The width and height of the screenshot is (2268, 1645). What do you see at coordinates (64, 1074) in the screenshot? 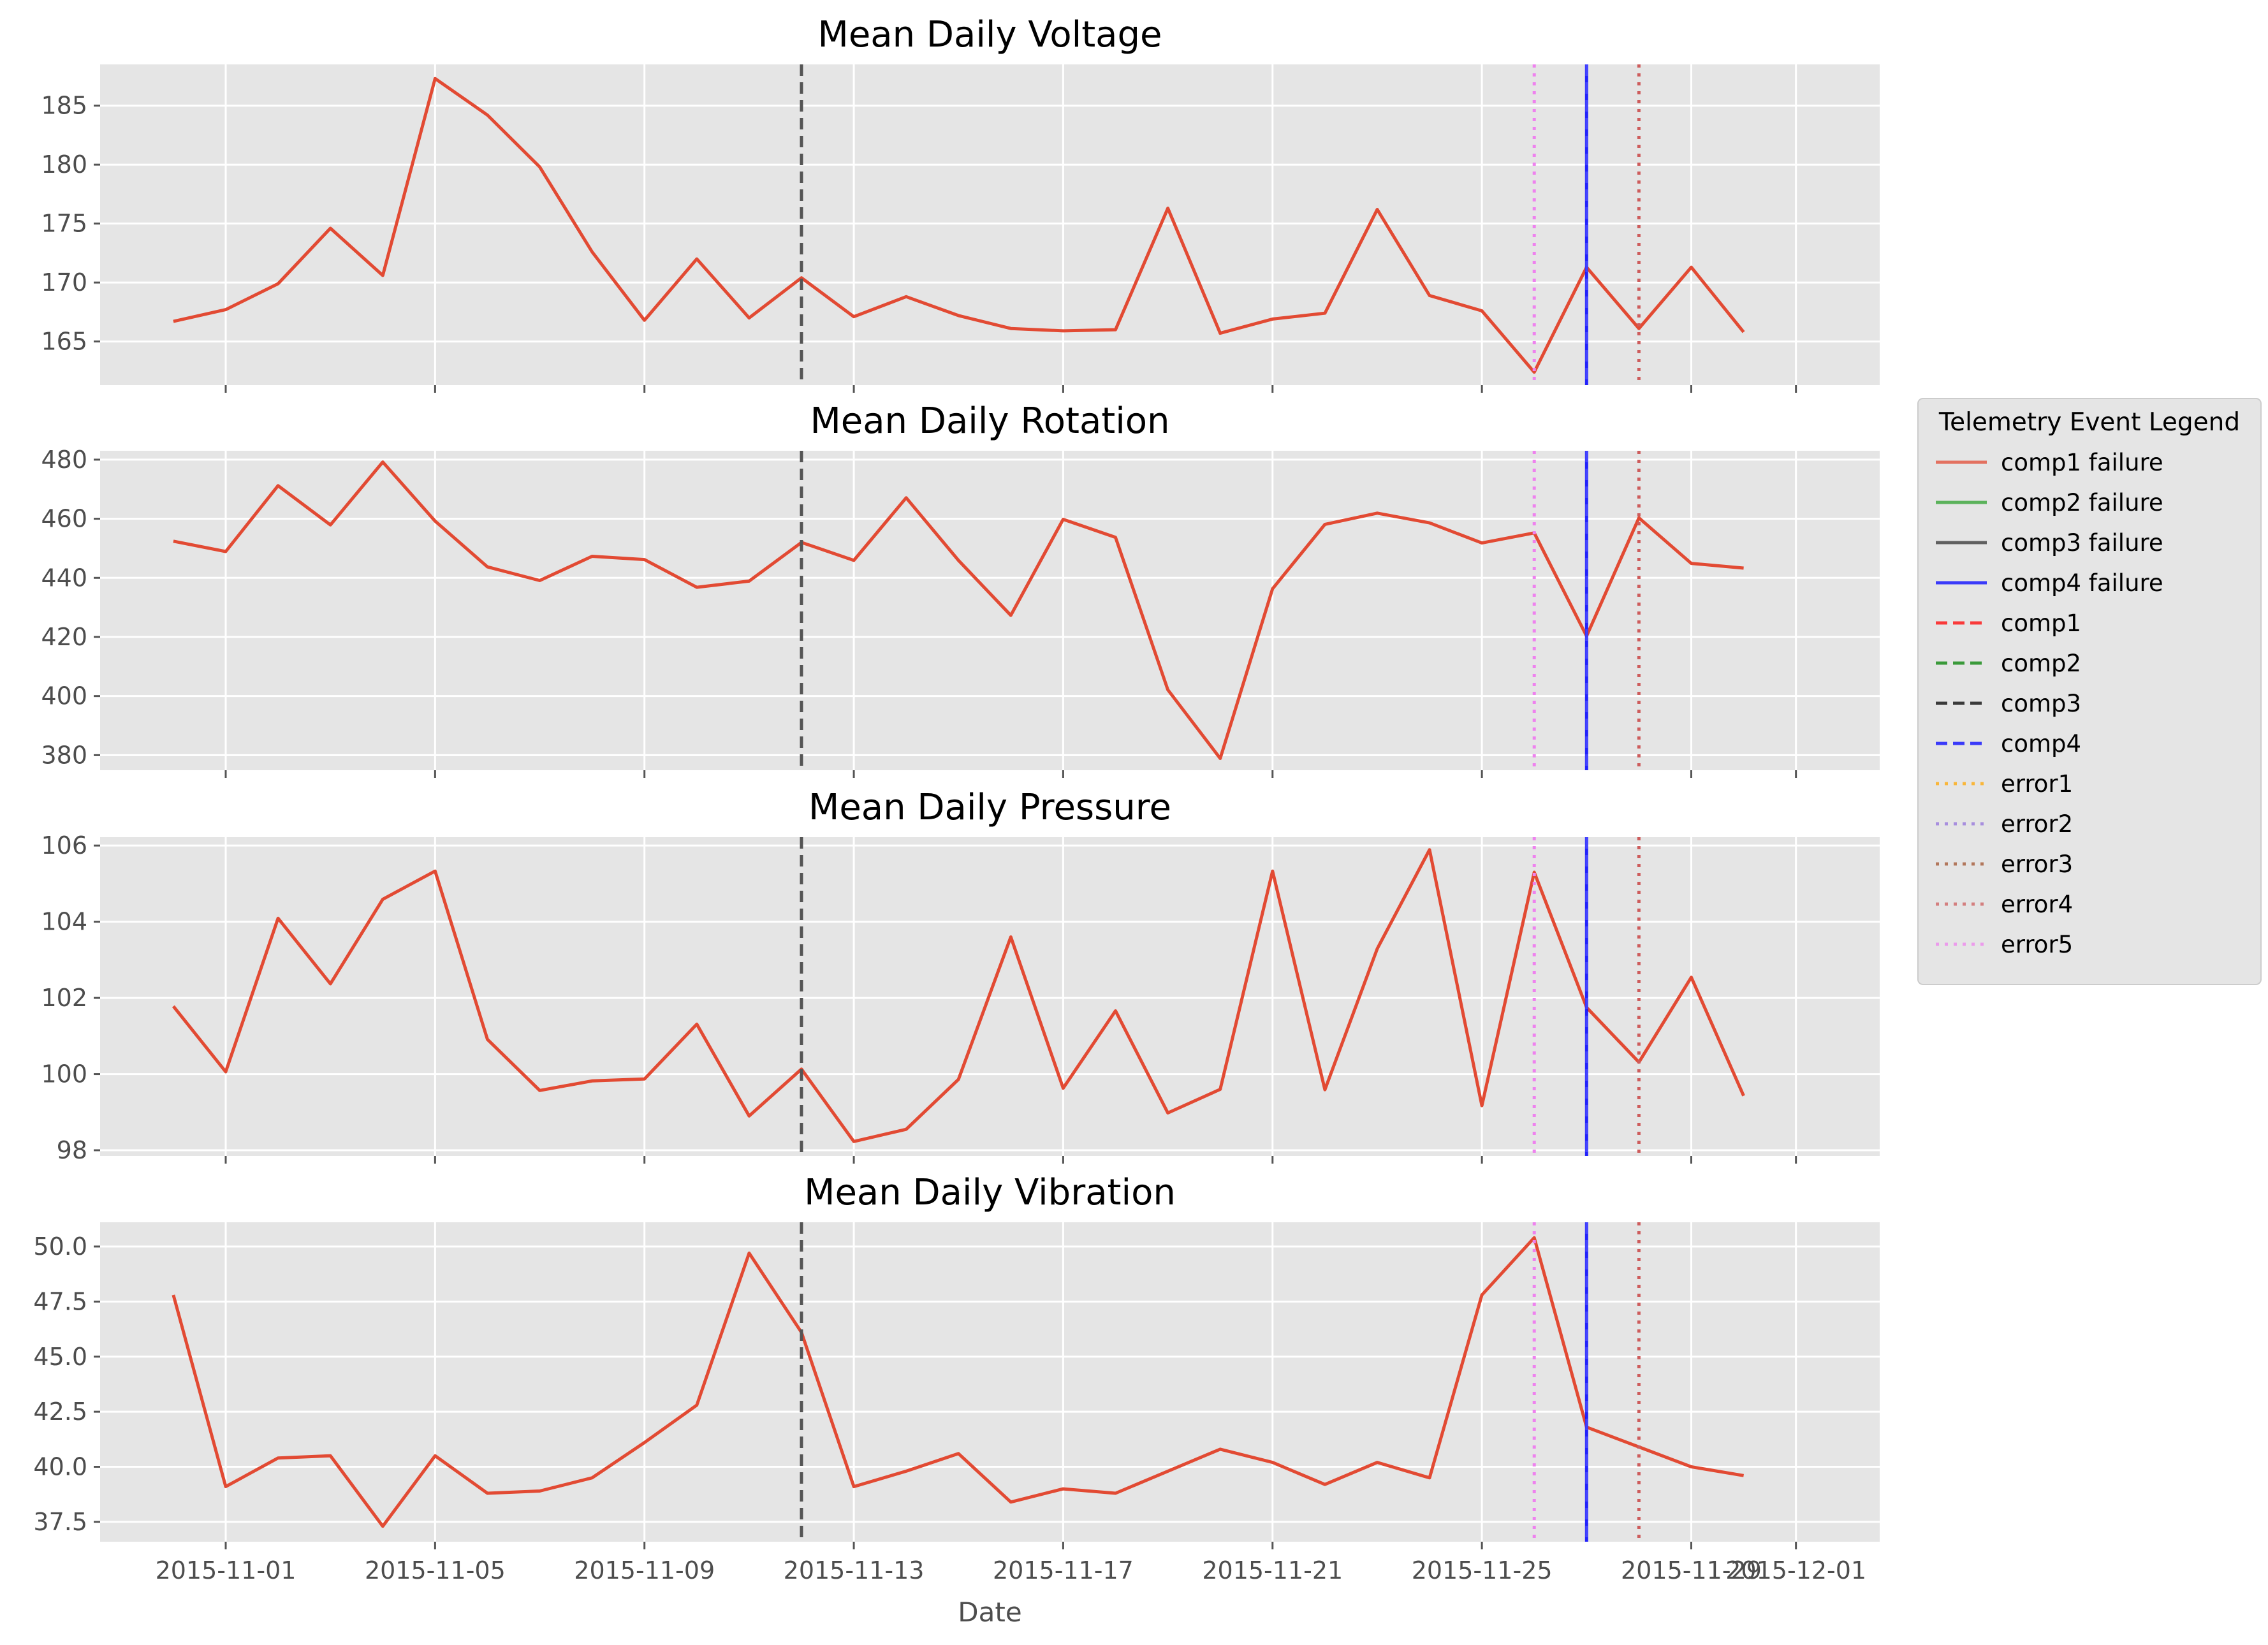
I see `y-tick-label: 100` at bounding box center [64, 1074].